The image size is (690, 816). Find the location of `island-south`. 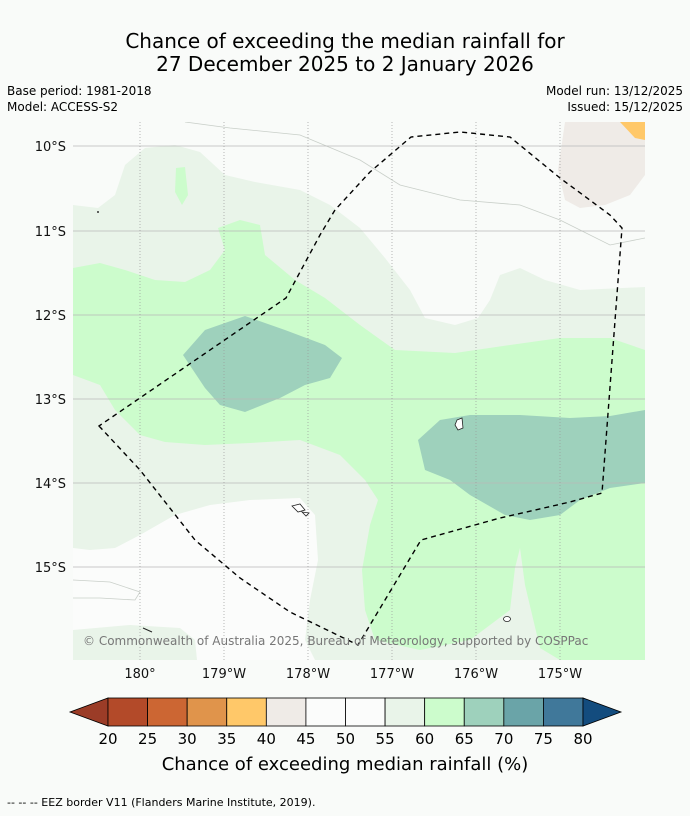

island-south is located at coordinates (507, 619).